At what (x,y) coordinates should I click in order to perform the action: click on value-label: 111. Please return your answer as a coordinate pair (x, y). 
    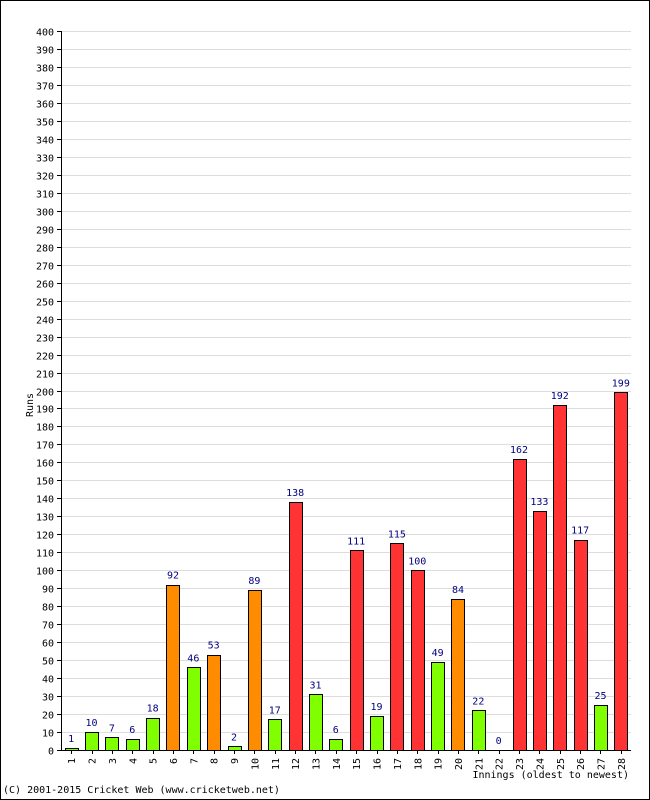
    Looking at the image, I should click on (356, 541).